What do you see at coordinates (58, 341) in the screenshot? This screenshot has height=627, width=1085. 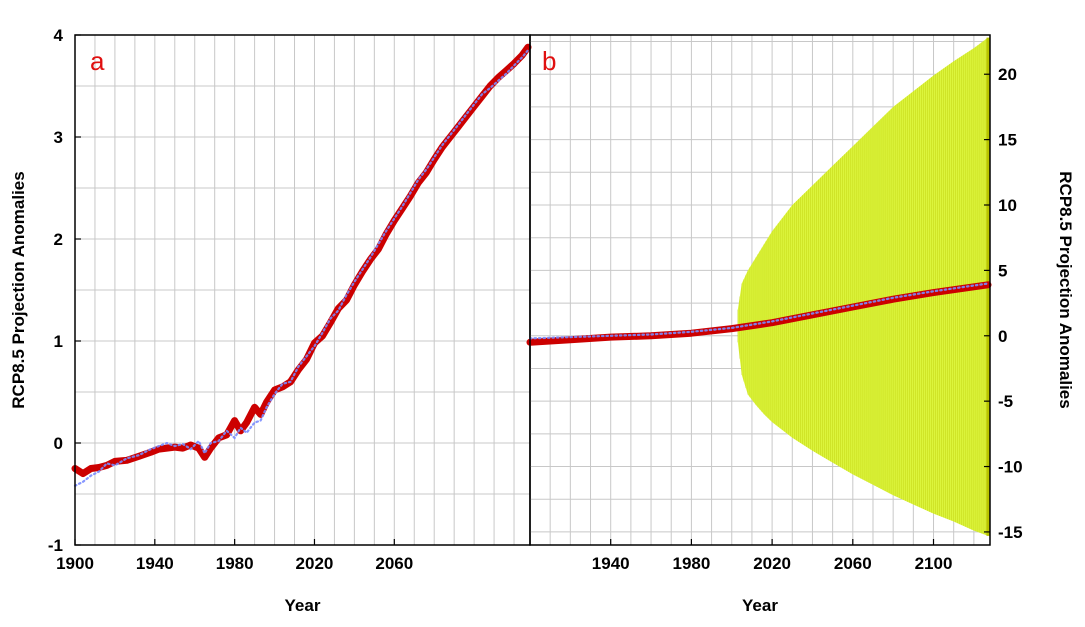 I see `y-tick-label: 1` at bounding box center [58, 341].